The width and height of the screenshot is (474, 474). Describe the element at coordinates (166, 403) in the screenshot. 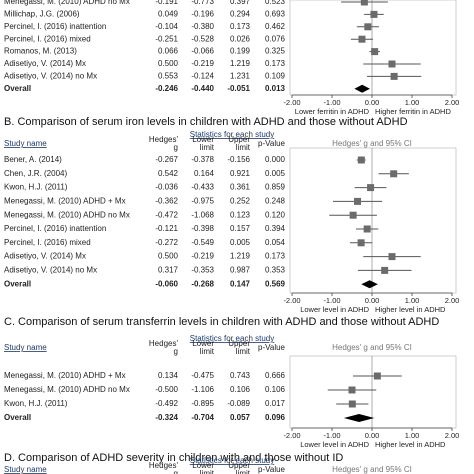

I see `stat-value: -0.492` at that location.